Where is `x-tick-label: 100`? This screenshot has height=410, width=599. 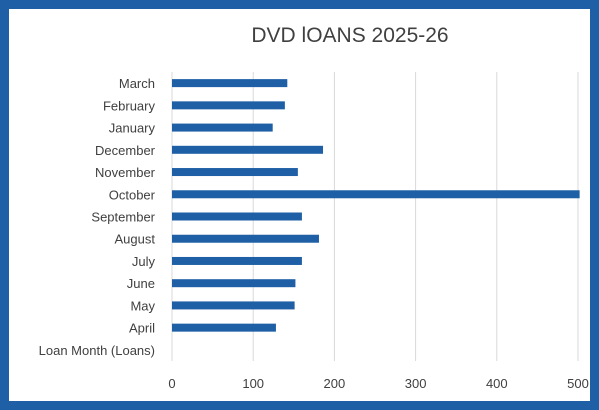 x-tick-label: 100 is located at coordinates (253, 383).